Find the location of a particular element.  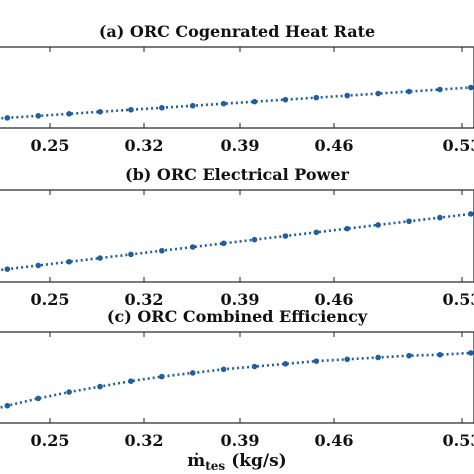

chart-title: (b) ORC Electrical Power is located at coordinates (237, 174).